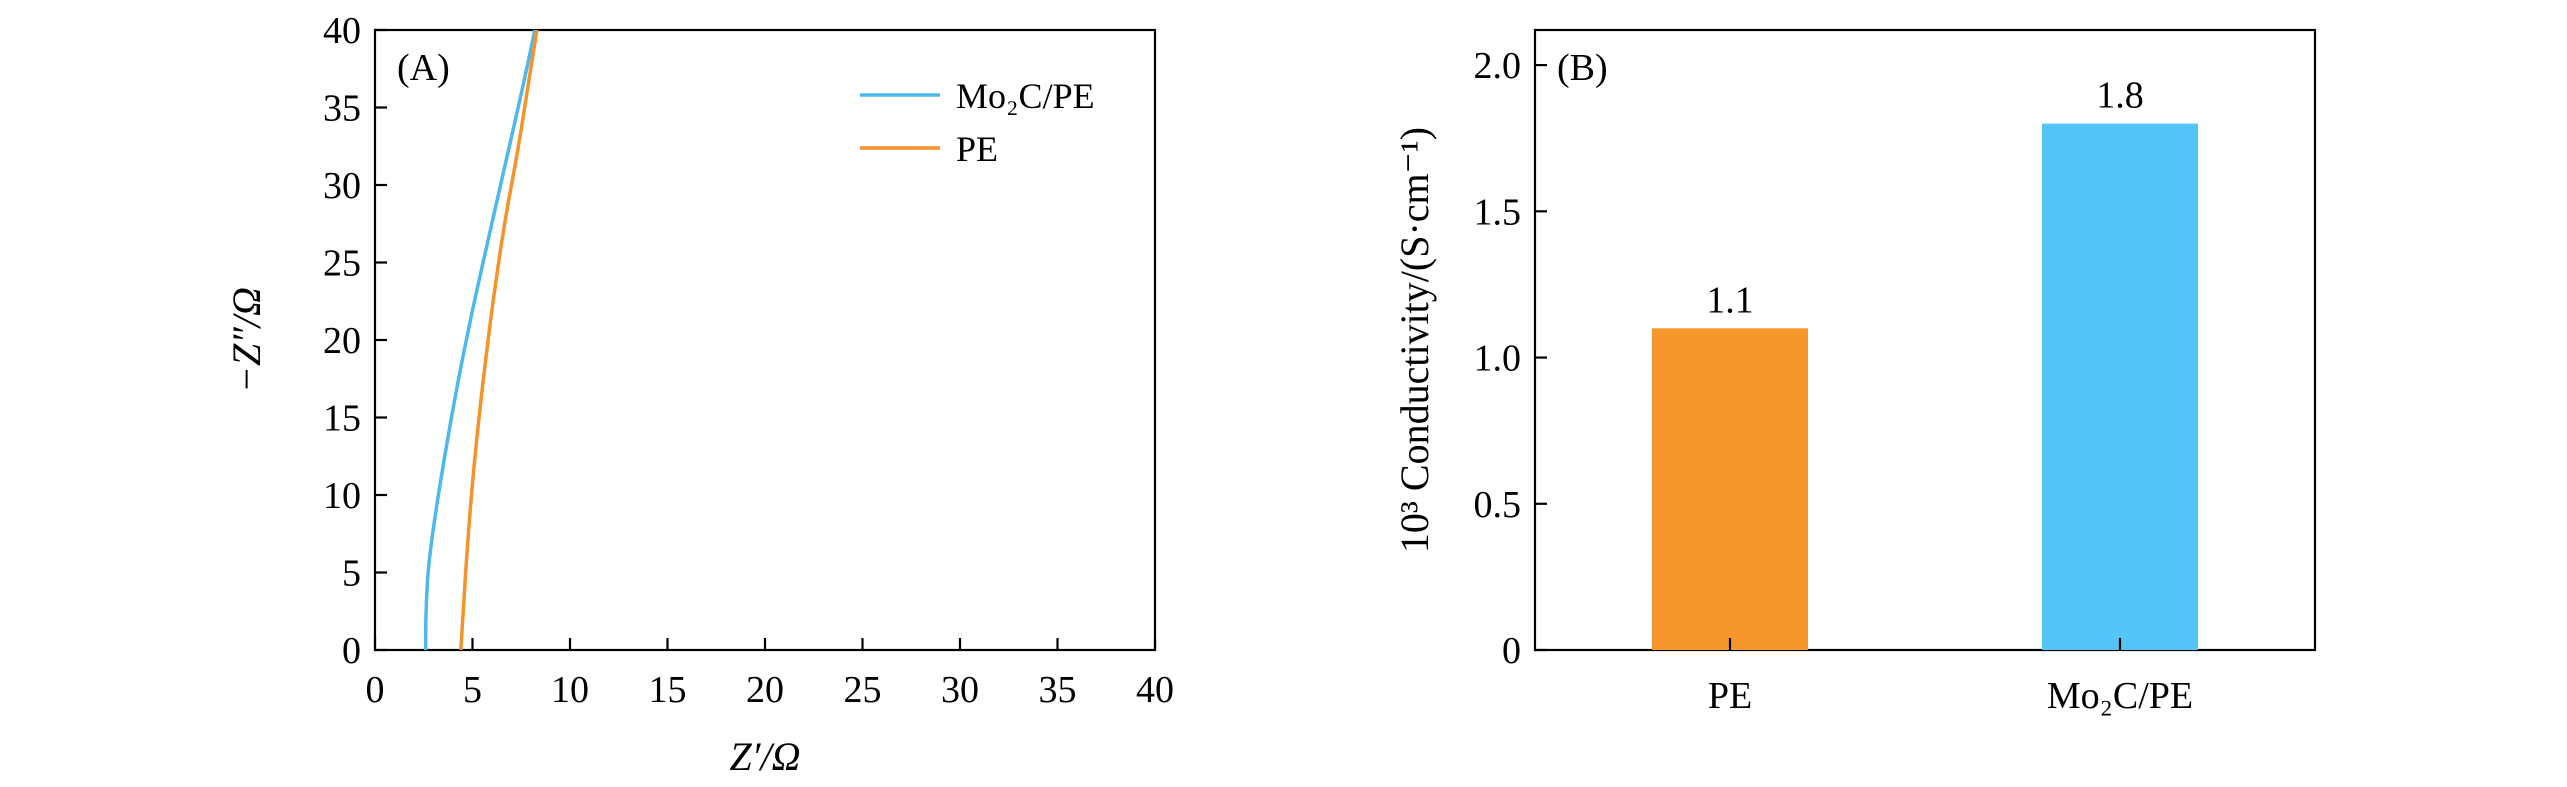 Image resolution: width=2567 pixels, height=787 pixels. I want to click on x-tick-label: 20, so click(765, 690).